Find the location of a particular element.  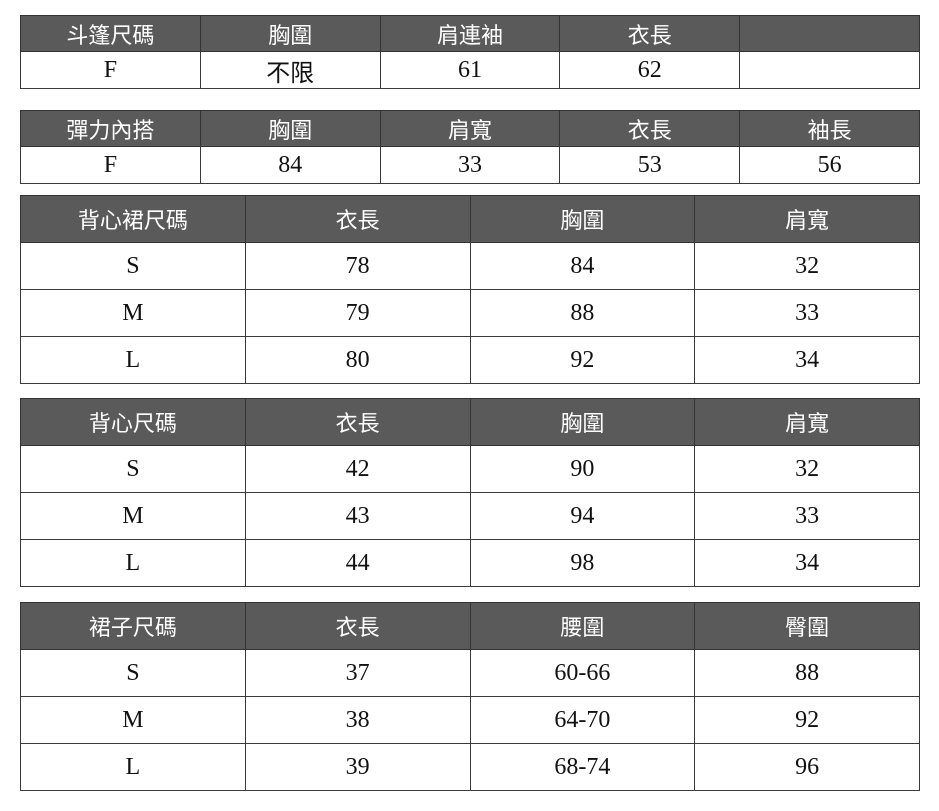

table-cell: 62 is located at coordinates (650, 70).